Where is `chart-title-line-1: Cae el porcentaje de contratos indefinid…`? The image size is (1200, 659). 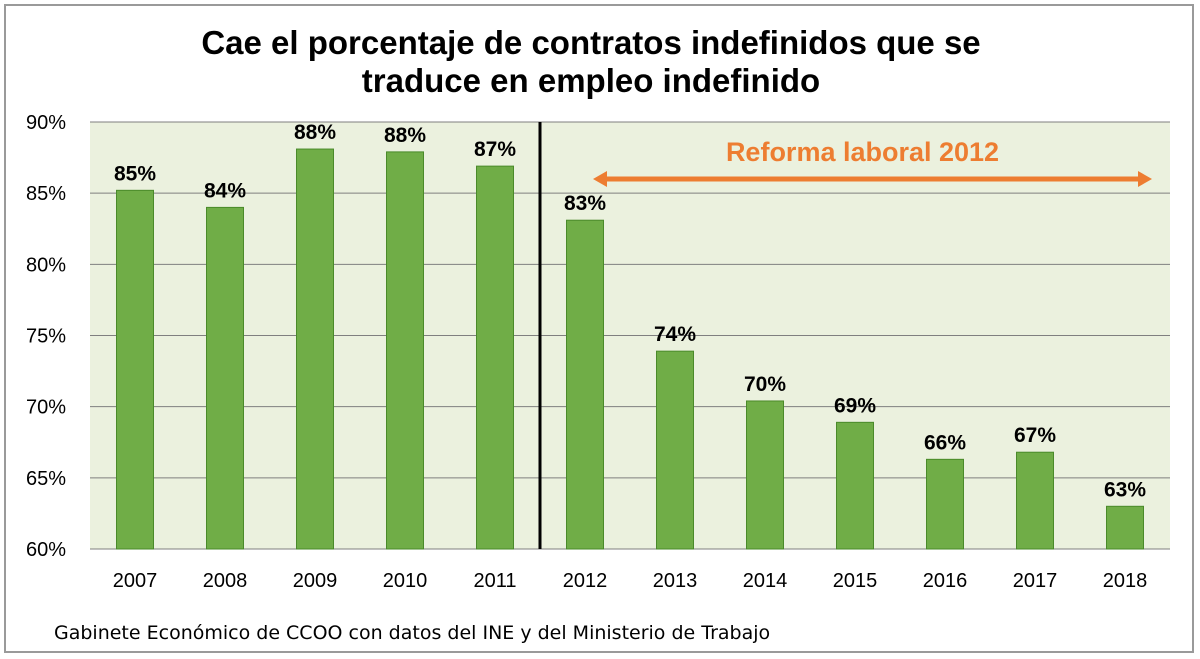 chart-title-line-1: Cae el porcentaje de contratos indefinid… is located at coordinates (591, 42).